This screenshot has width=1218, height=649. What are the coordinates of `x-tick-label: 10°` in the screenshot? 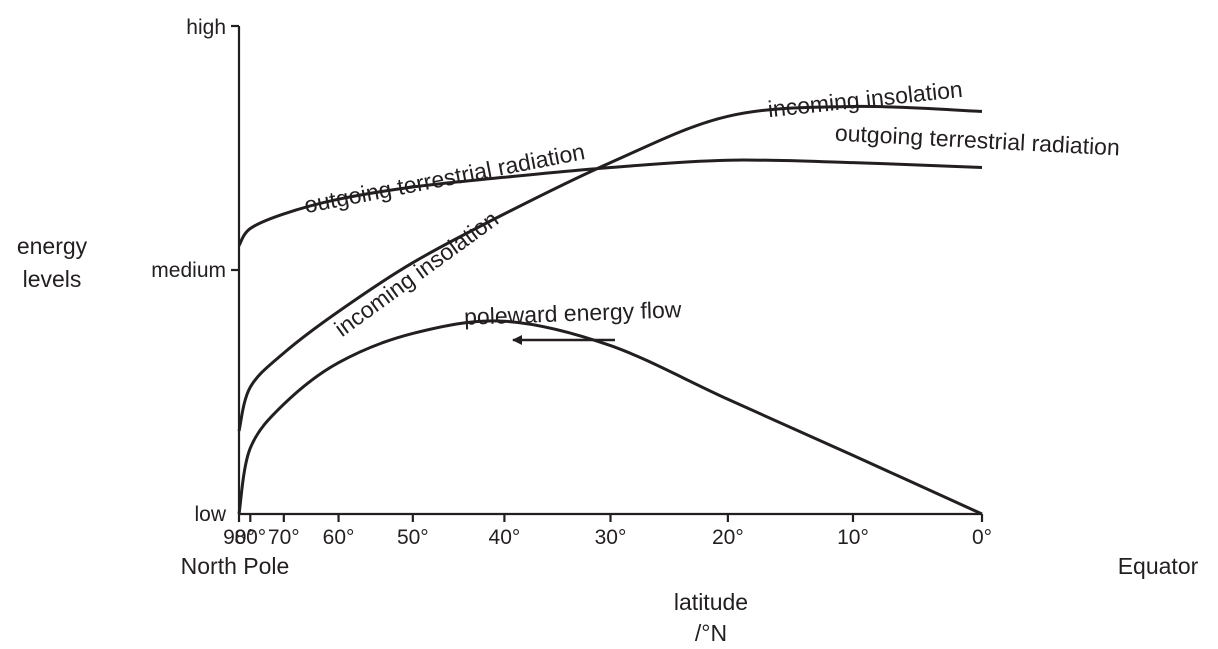 It's located at (853, 537).